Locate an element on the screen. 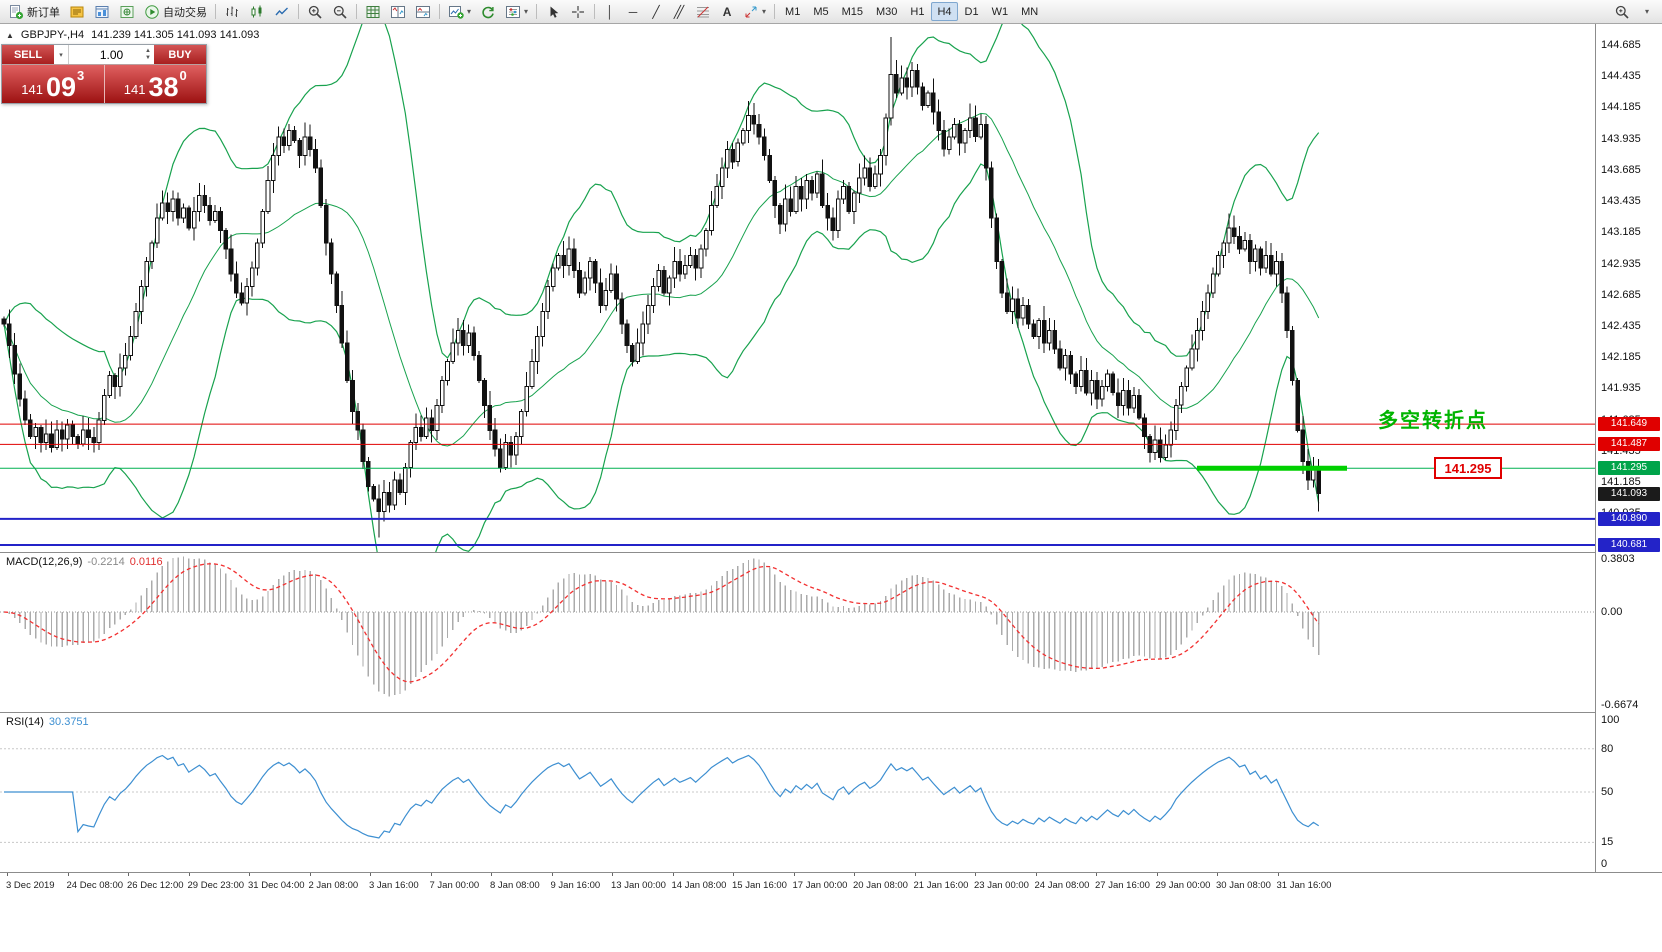  timeframe-button-H1: H1 is located at coordinates (917, 11).